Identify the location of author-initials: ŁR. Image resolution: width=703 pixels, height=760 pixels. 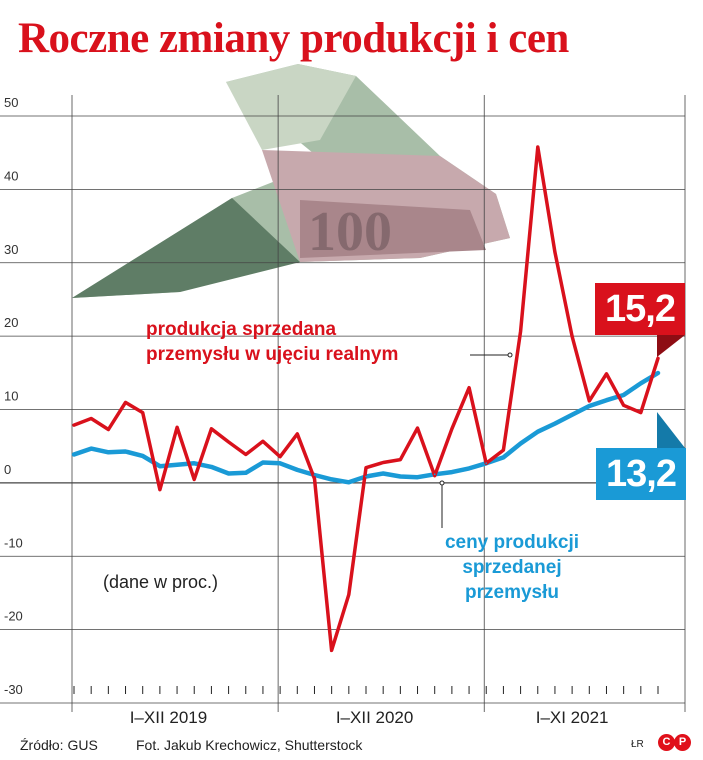
(637, 744).